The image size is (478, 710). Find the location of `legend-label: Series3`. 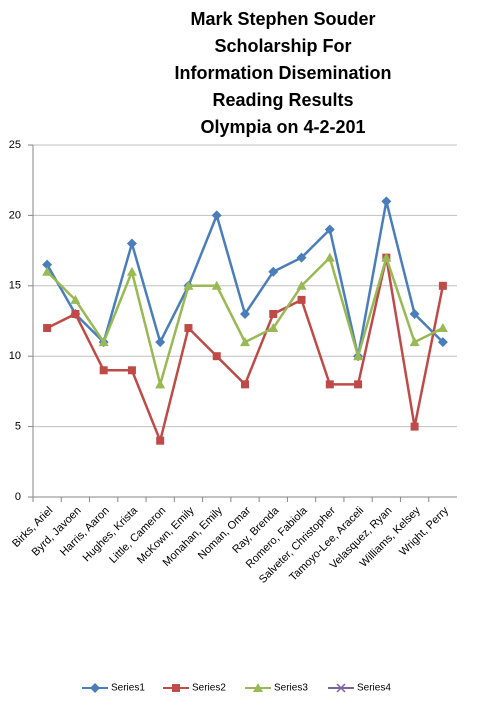

legend-label: Series3 is located at coordinates (291, 688).